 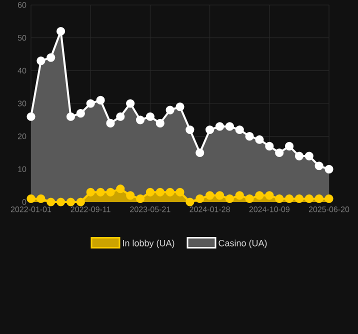 What do you see at coordinates (150, 209) in the screenshot?
I see `x-tick-label: 2023-05-21` at bounding box center [150, 209].